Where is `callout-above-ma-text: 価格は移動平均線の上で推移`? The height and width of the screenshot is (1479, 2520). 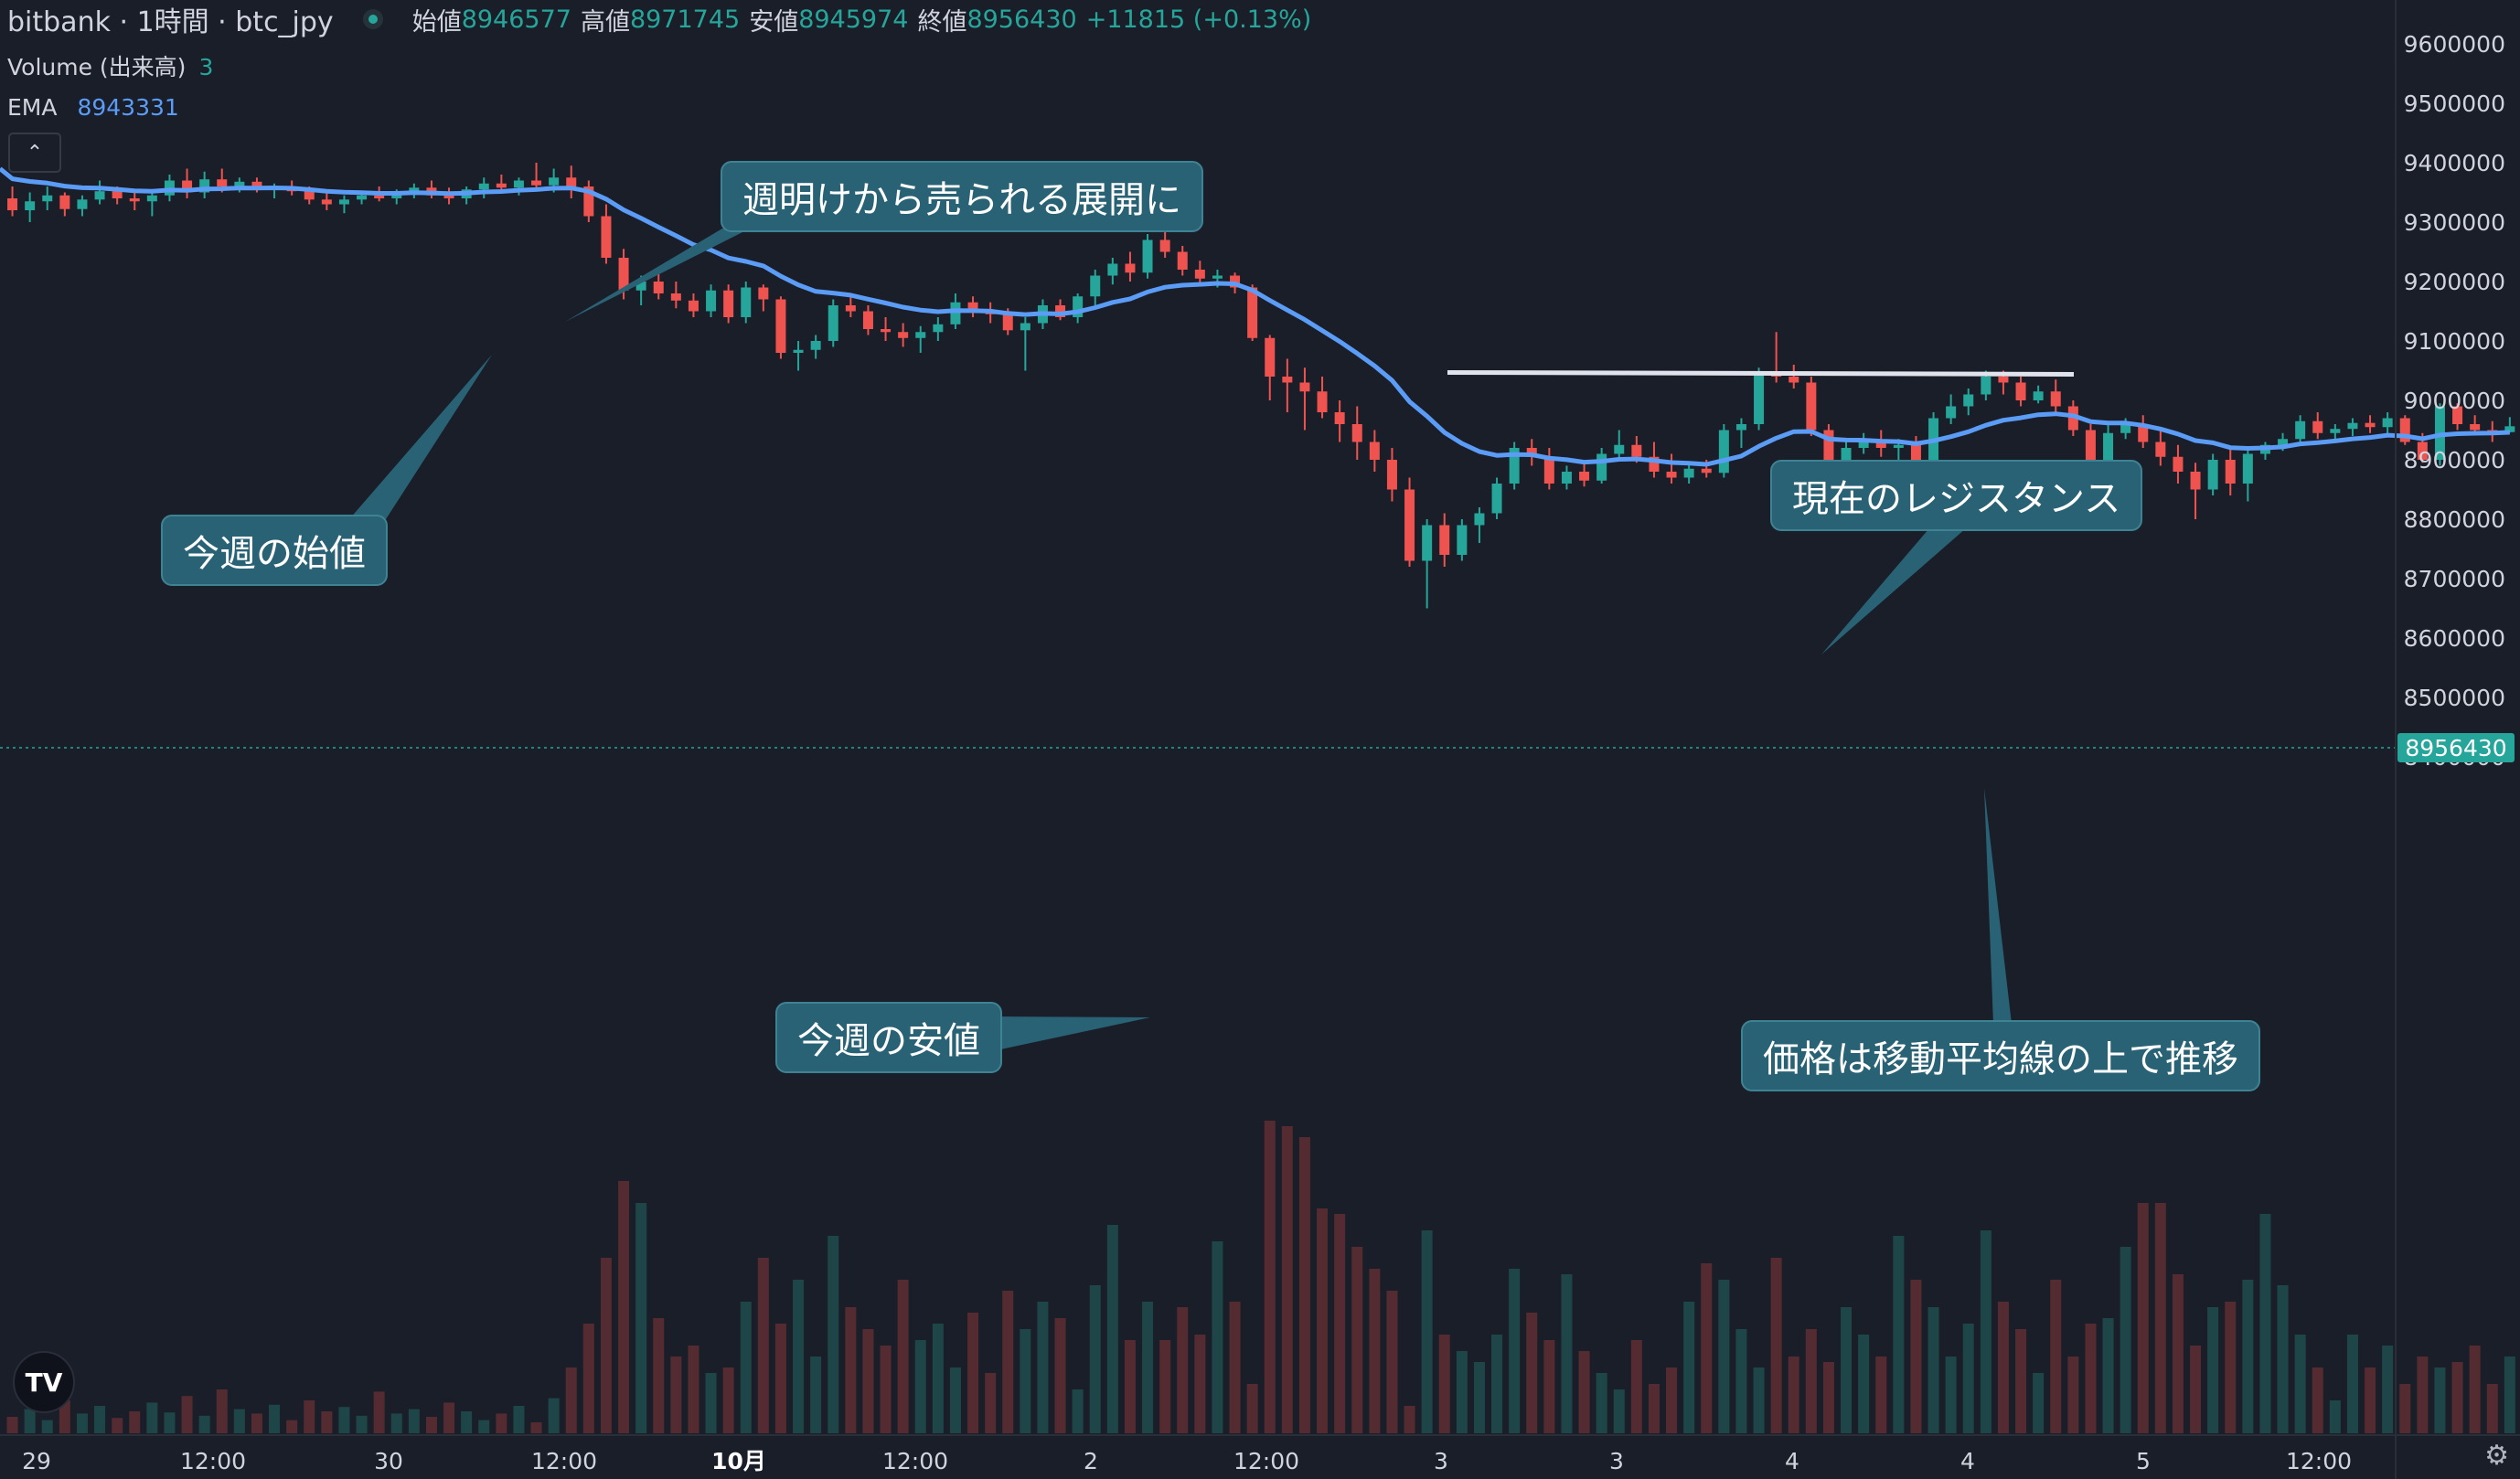
callout-above-ma-text: 価格は移動平均線の上で推移 is located at coordinates (2000, 1059).